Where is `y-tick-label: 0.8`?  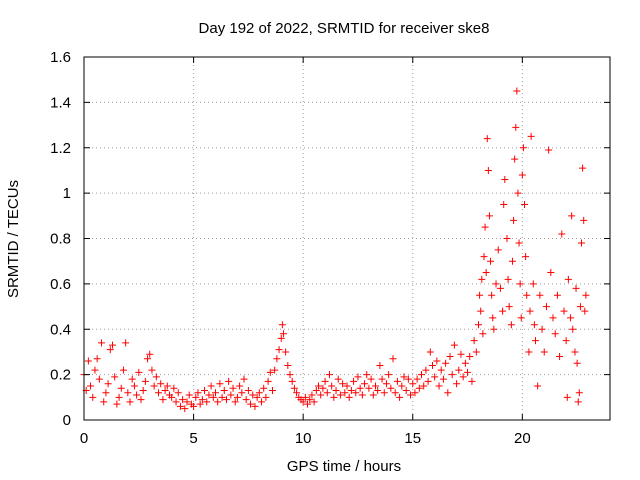 y-tick-label: 0.8 is located at coordinates (60, 239).